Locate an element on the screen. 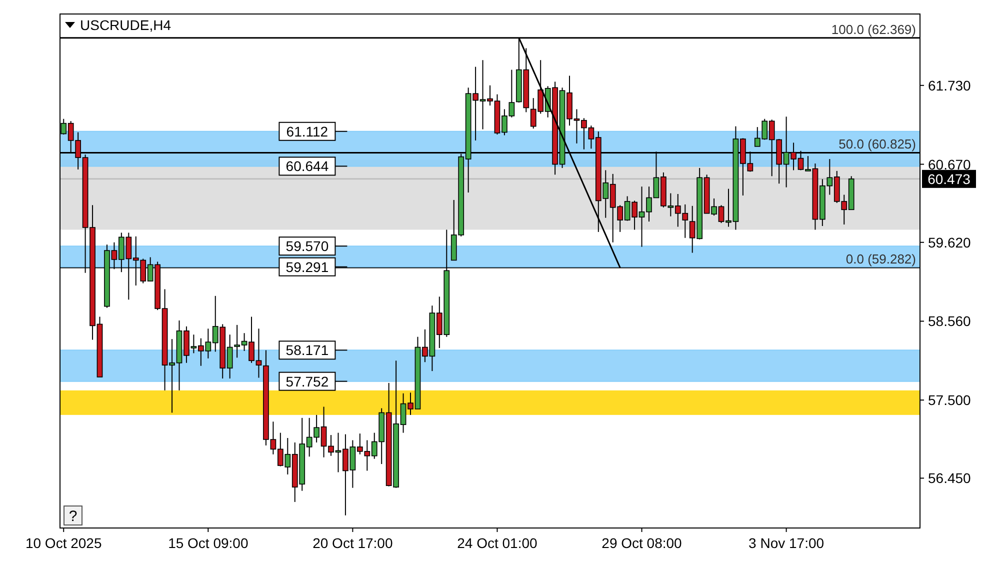  ref-line-label: 60.473 is located at coordinates (949, 178).